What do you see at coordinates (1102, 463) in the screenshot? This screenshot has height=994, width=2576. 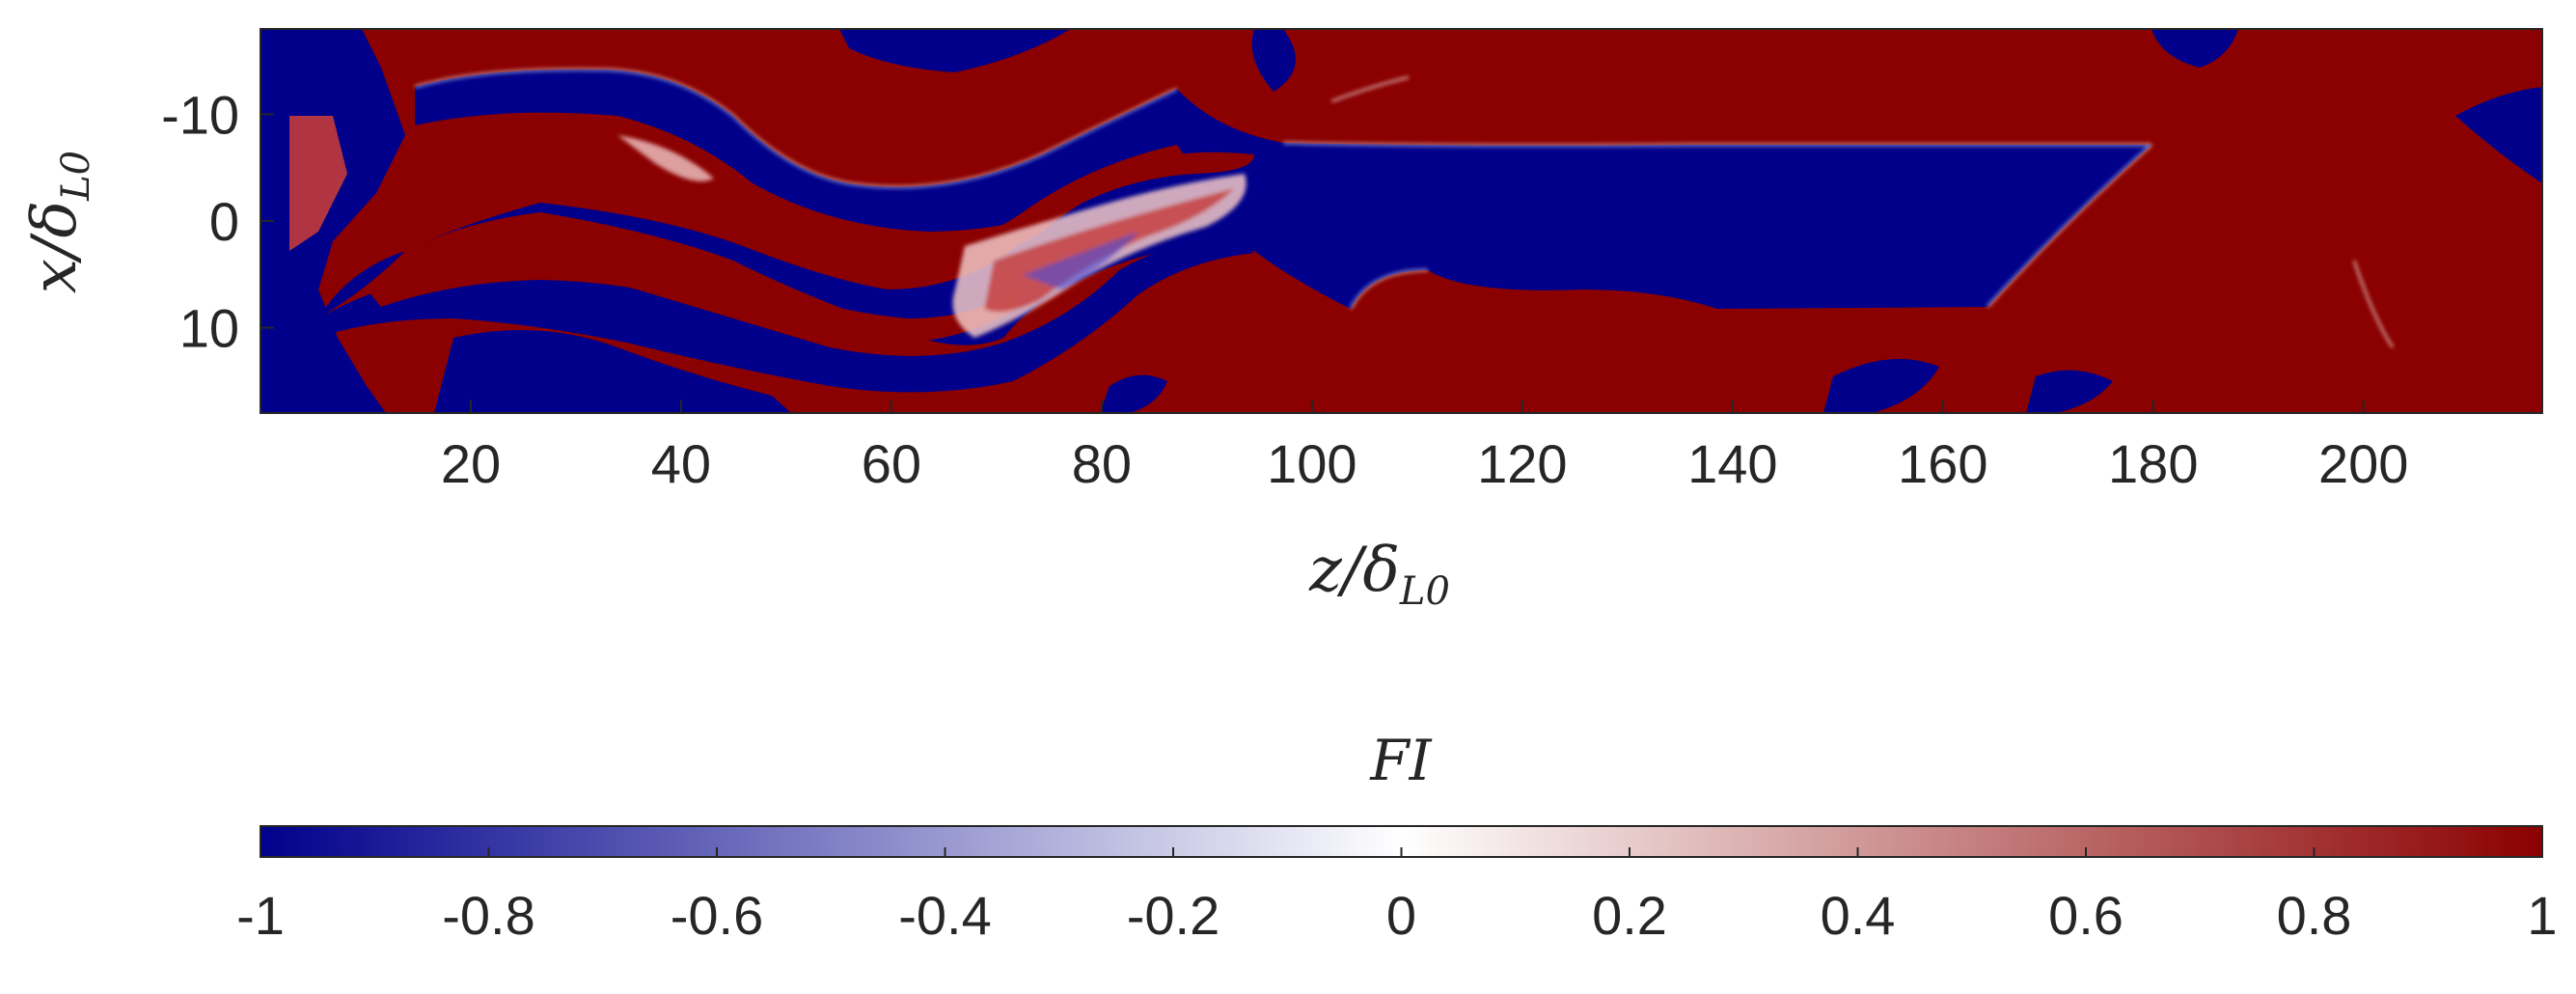 I see `x-tick-label: 80` at bounding box center [1102, 463].